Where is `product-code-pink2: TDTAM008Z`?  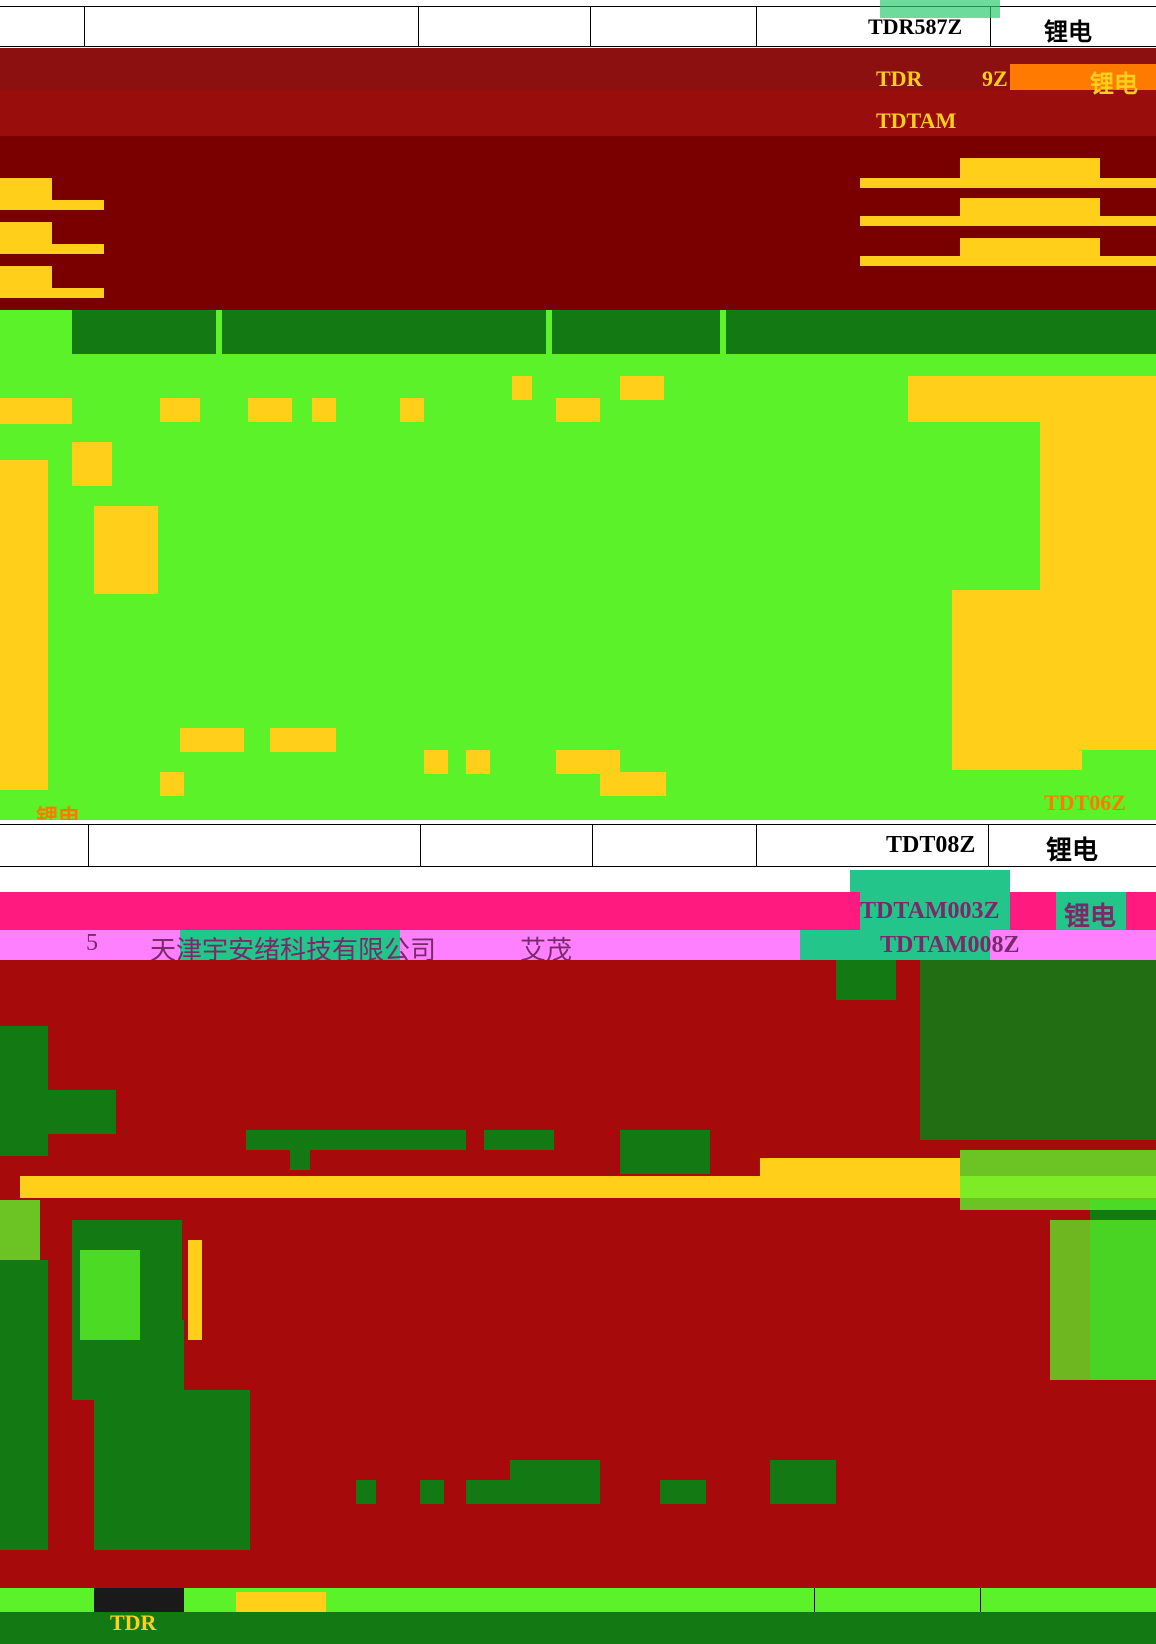 product-code-pink2: TDTAM008Z is located at coordinates (950, 945).